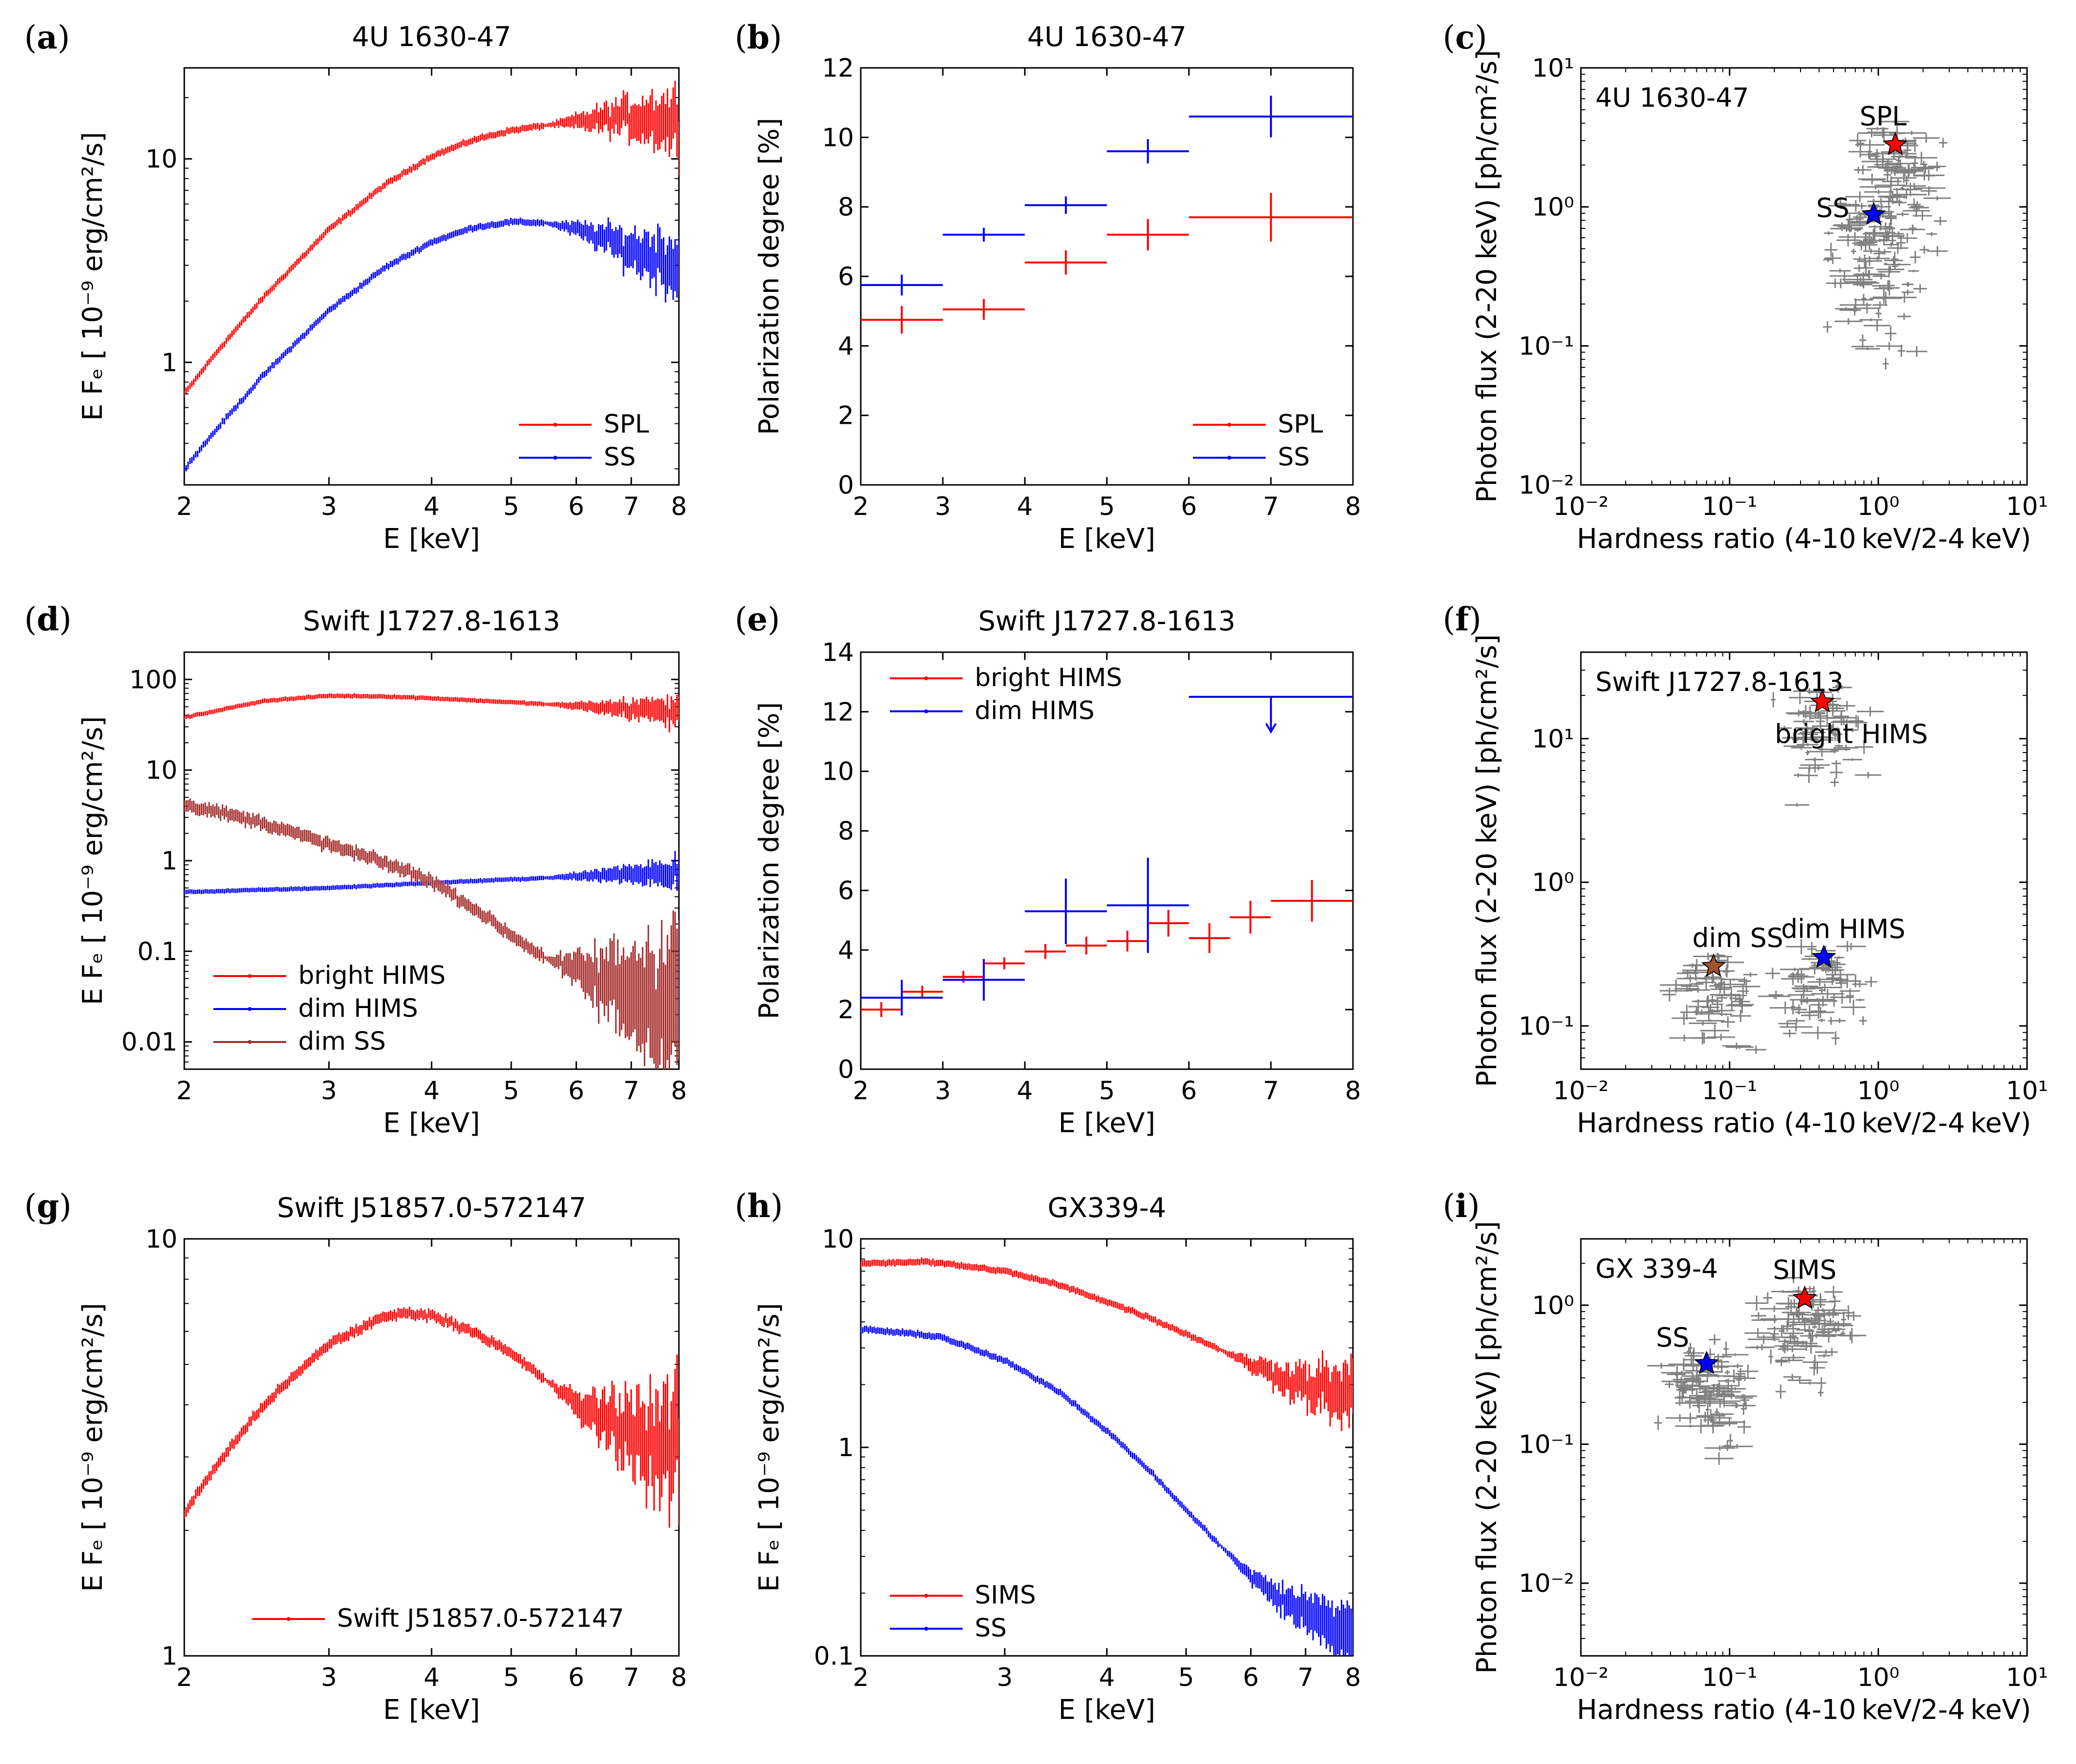  What do you see at coordinates (1107, 622) in the screenshot?
I see `chart-title: Swift J1727.8-1613` at bounding box center [1107, 622].